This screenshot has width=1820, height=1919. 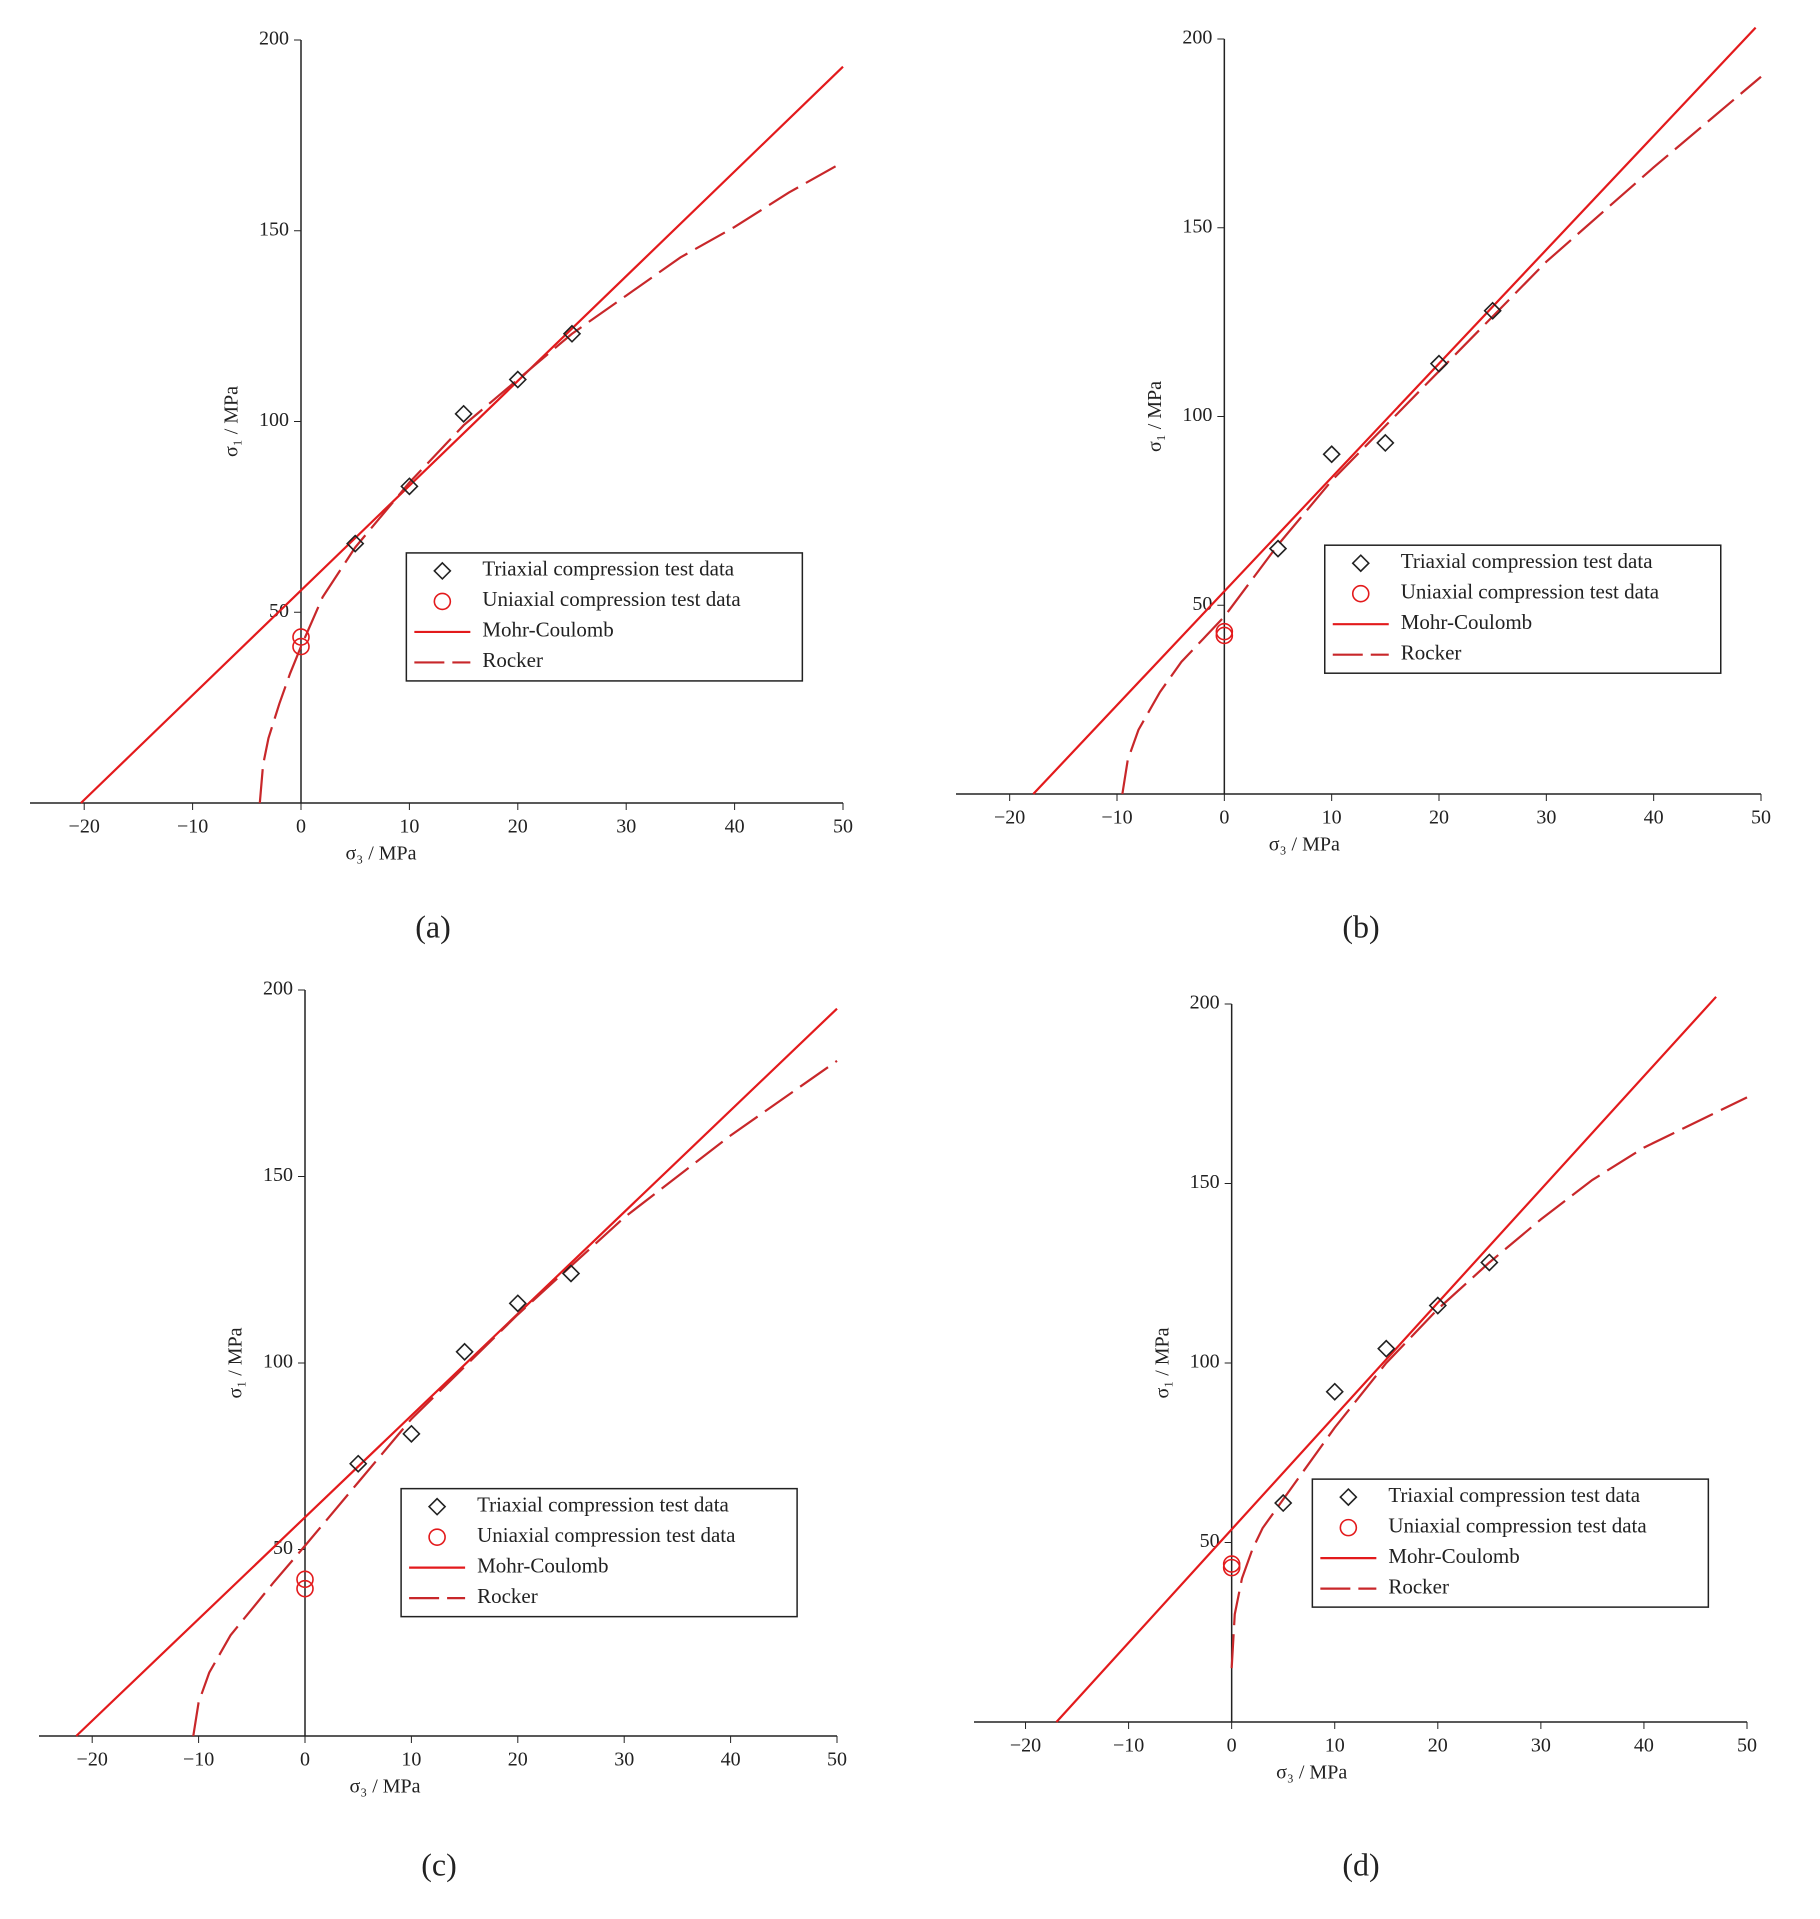 What do you see at coordinates (1360, 926) in the screenshot?
I see `panel-label: (b)` at bounding box center [1360, 926].